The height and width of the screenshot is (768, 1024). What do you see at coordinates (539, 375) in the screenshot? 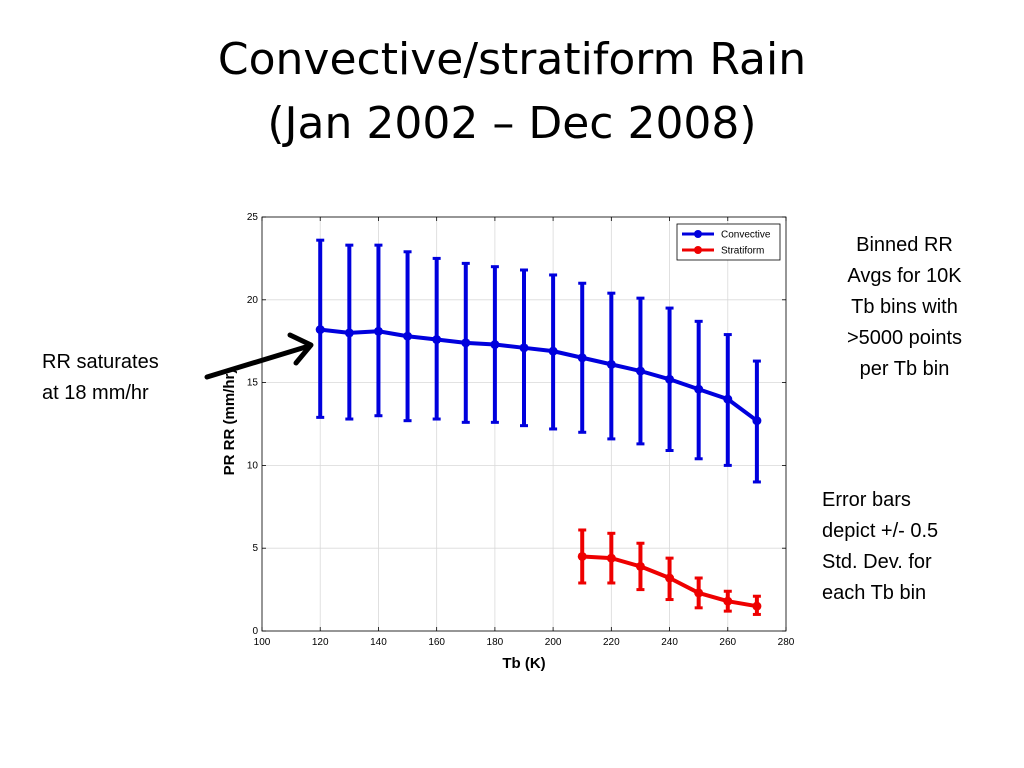
I see `convective-line` at bounding box center [539, 375].